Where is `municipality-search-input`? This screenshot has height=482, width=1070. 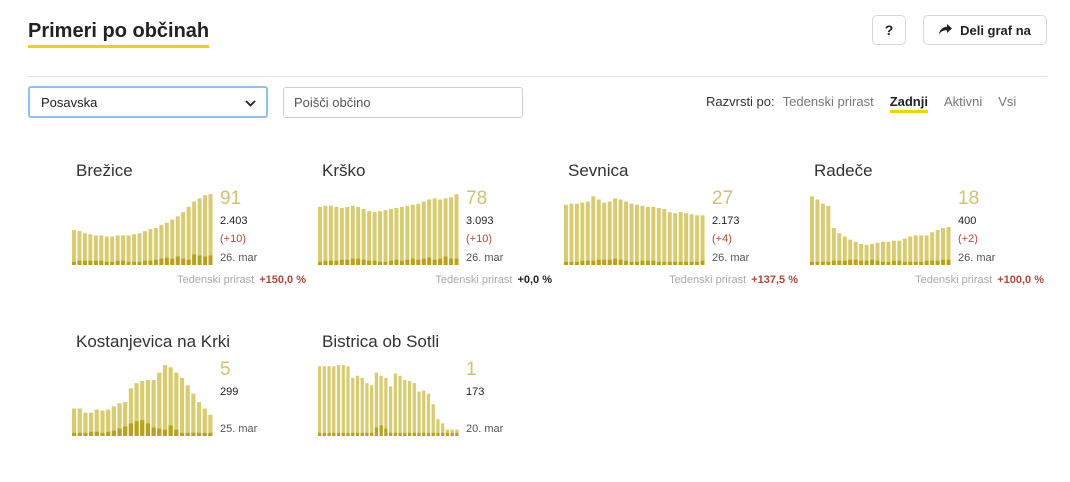
municipality-search-input is located at coordinates (403, 102).